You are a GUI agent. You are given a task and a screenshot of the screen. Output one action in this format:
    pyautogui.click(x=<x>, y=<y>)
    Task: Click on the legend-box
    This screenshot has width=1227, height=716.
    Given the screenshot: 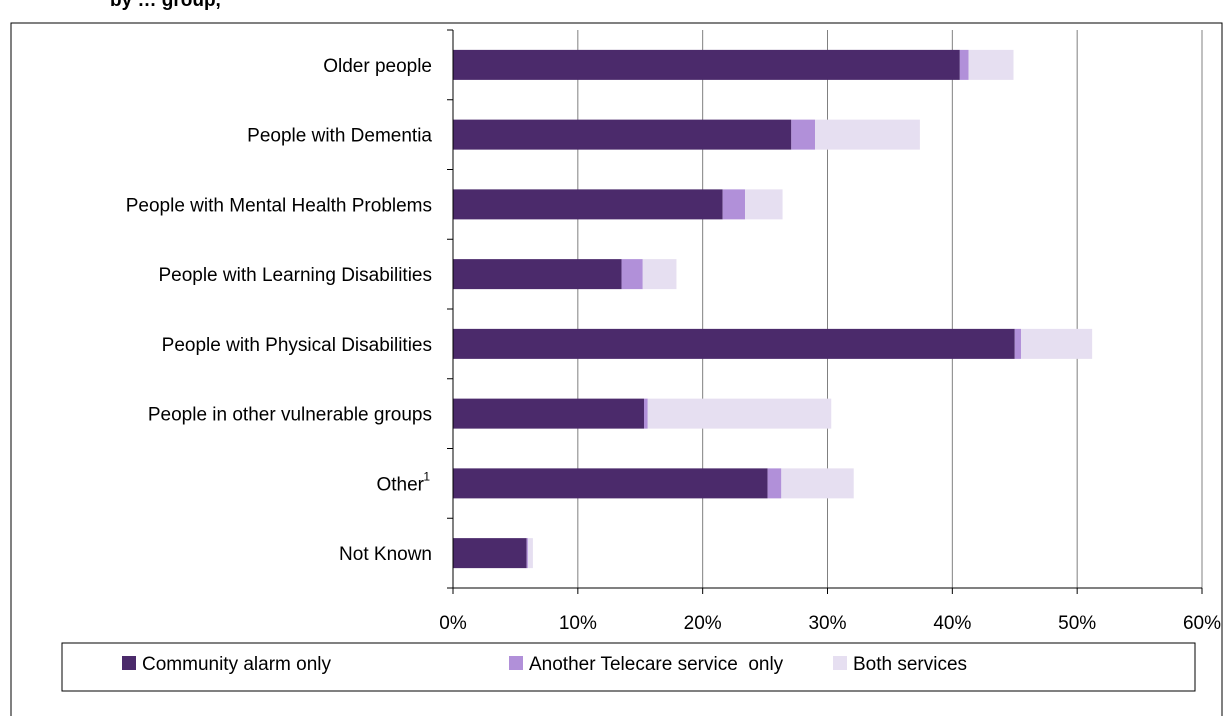 What is the action you would take?
    pyautogui.click(x=628, y=667)
    